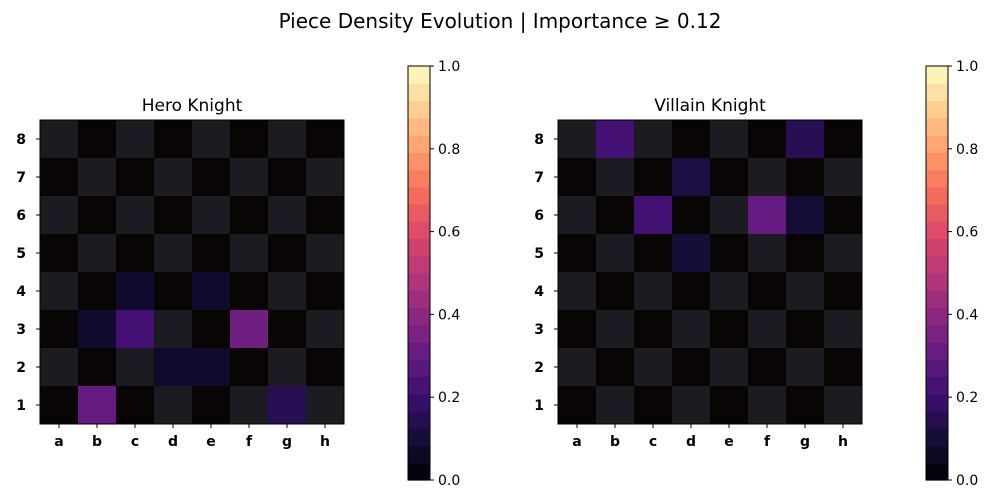 The image size is (1000, 500). What do you see at coordinates (805, 139) in the screenshot?
I see `villain-cell-g8` at bounding box center [805, 139].